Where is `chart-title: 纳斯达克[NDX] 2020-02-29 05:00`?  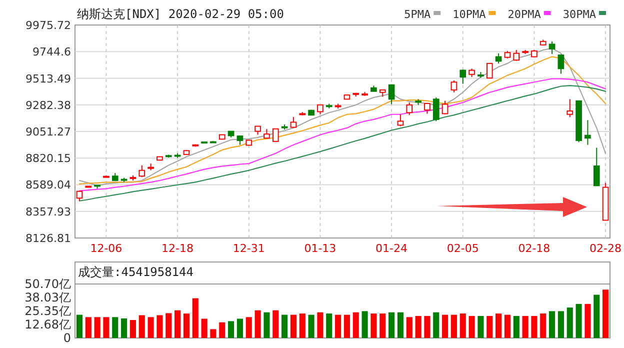
chart-title: 纳斯达克[NDX] 2020-02-29 05:00 is located at coordinates (180, 14).